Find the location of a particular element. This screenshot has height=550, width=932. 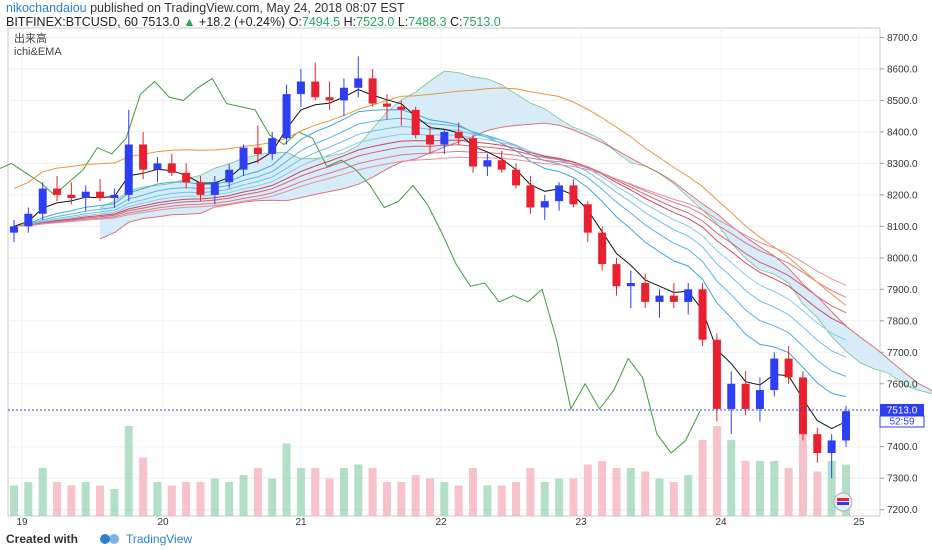

high-label: H: is located at coordinates (350, 22).